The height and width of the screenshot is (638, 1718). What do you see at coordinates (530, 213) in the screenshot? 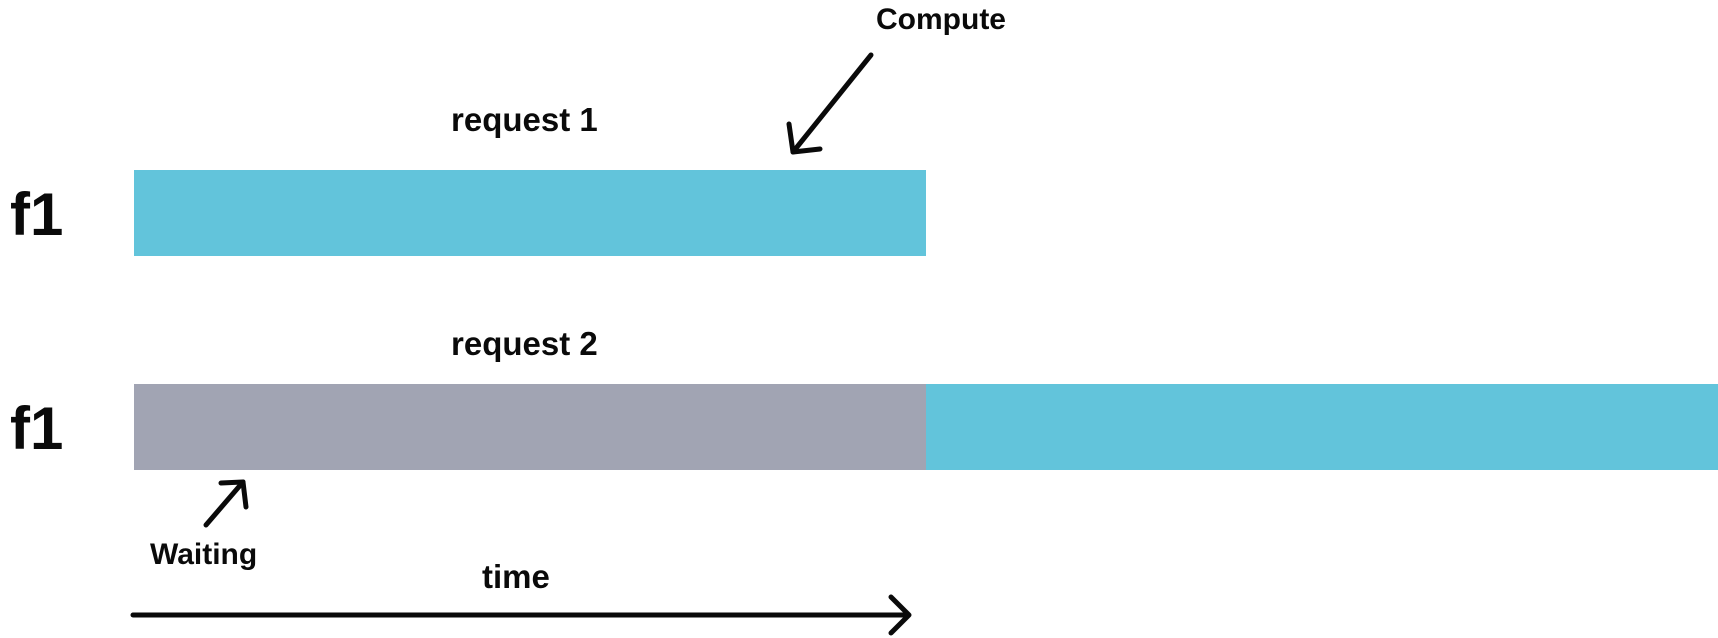
I see `request-1-compute-bar` at bounding box center [530, 213].